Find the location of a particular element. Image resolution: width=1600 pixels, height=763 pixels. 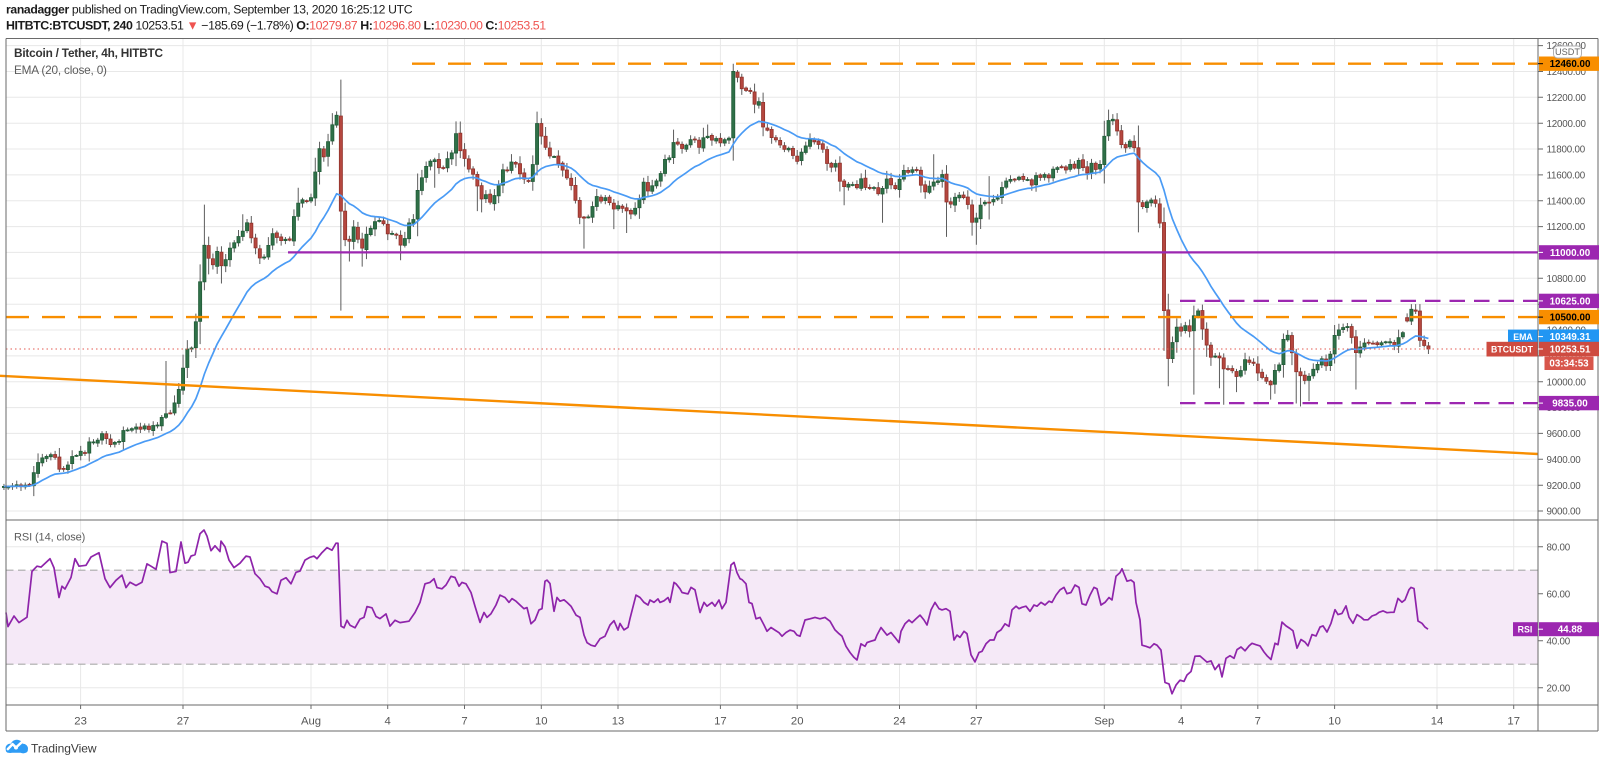

svg-text: 60.00 is located at coordinates (1559, 594).